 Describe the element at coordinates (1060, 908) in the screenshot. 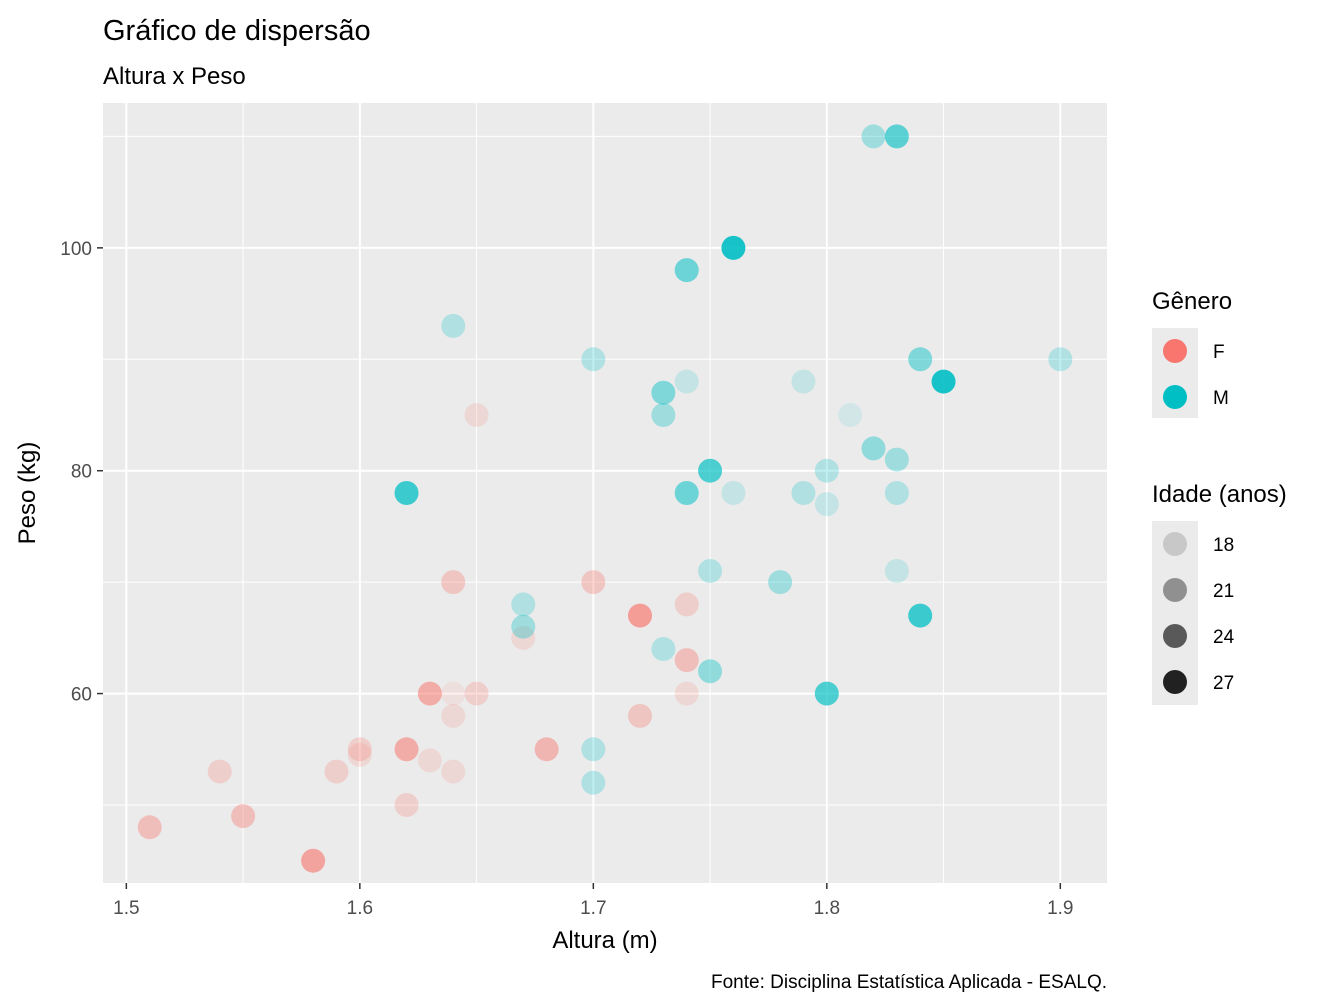

I see `x-tick-label: 1.9` at that location.